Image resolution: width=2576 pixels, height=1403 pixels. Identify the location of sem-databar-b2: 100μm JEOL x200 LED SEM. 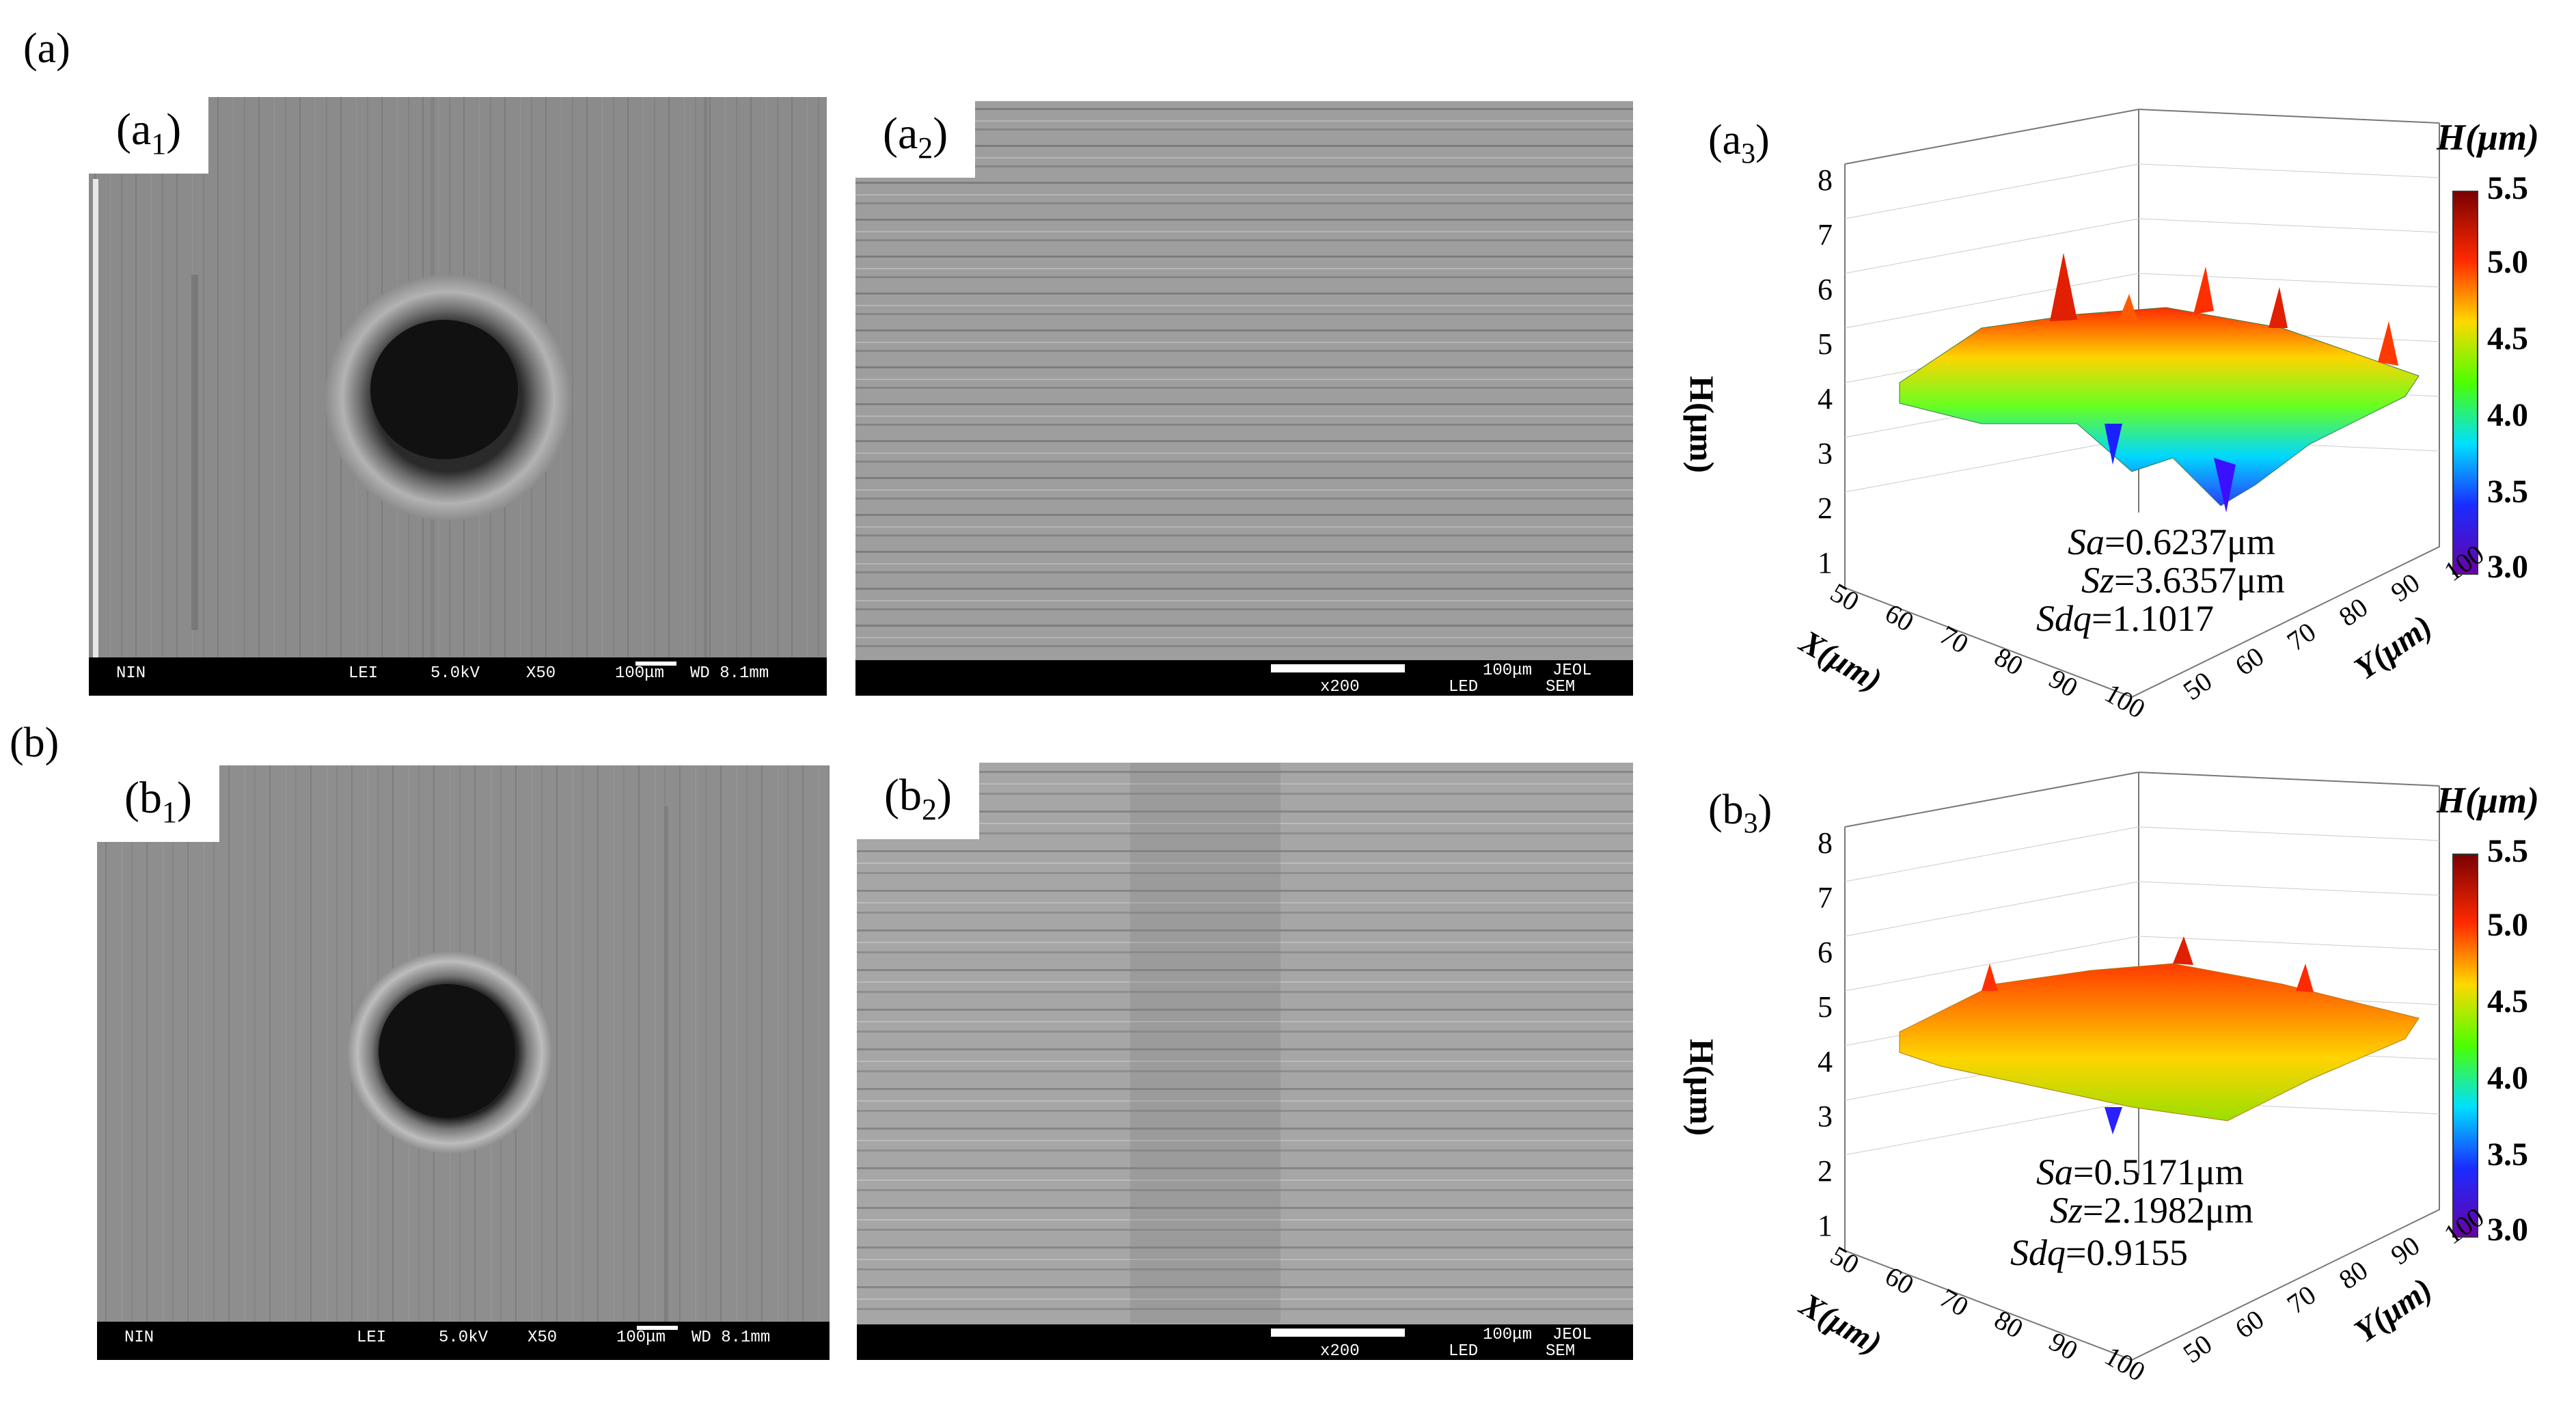
(1245, 1342).